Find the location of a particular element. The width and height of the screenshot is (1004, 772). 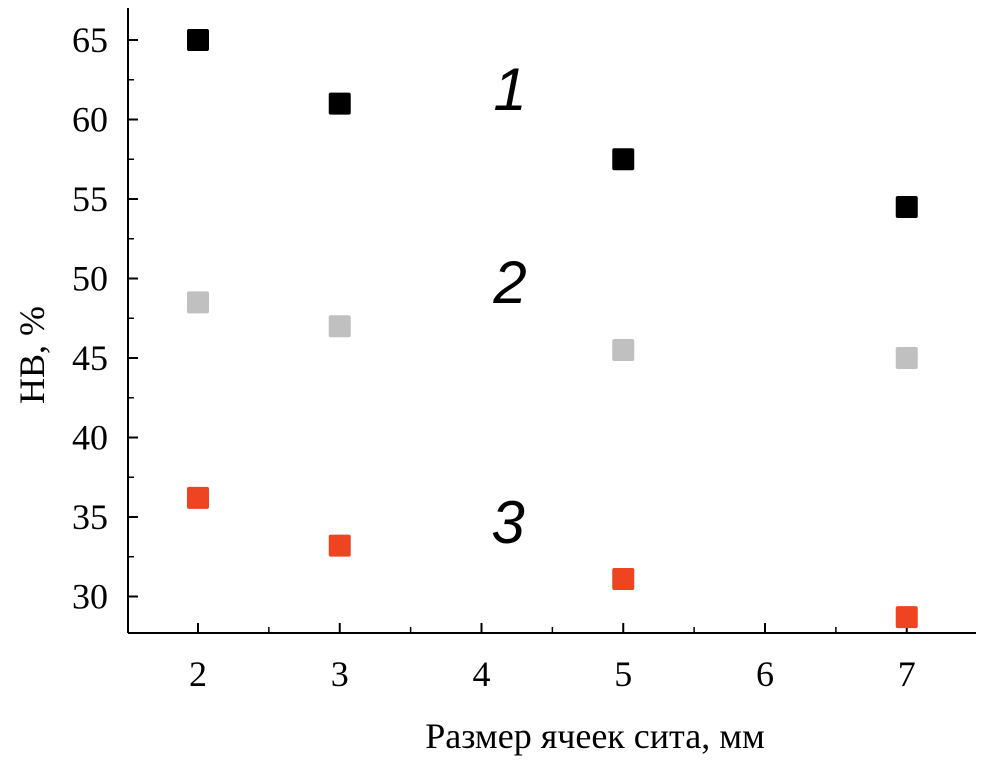

y-tick-label: 60 is located at coordinates (90, 120).